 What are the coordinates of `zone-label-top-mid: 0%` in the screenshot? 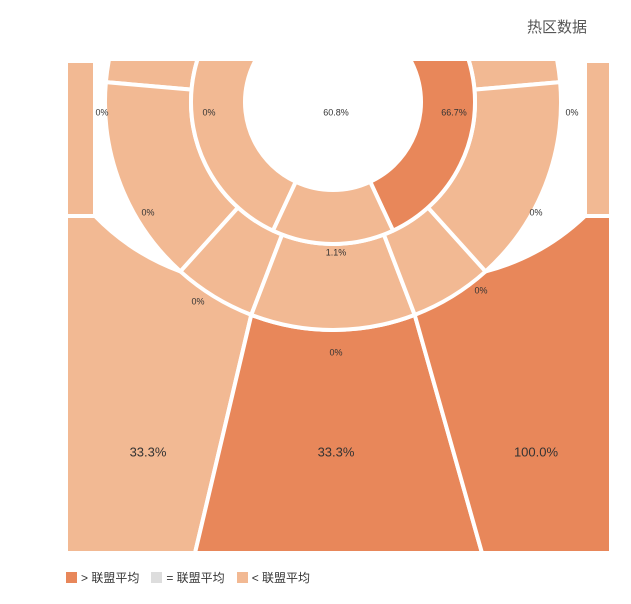 It's located at (335, 352).